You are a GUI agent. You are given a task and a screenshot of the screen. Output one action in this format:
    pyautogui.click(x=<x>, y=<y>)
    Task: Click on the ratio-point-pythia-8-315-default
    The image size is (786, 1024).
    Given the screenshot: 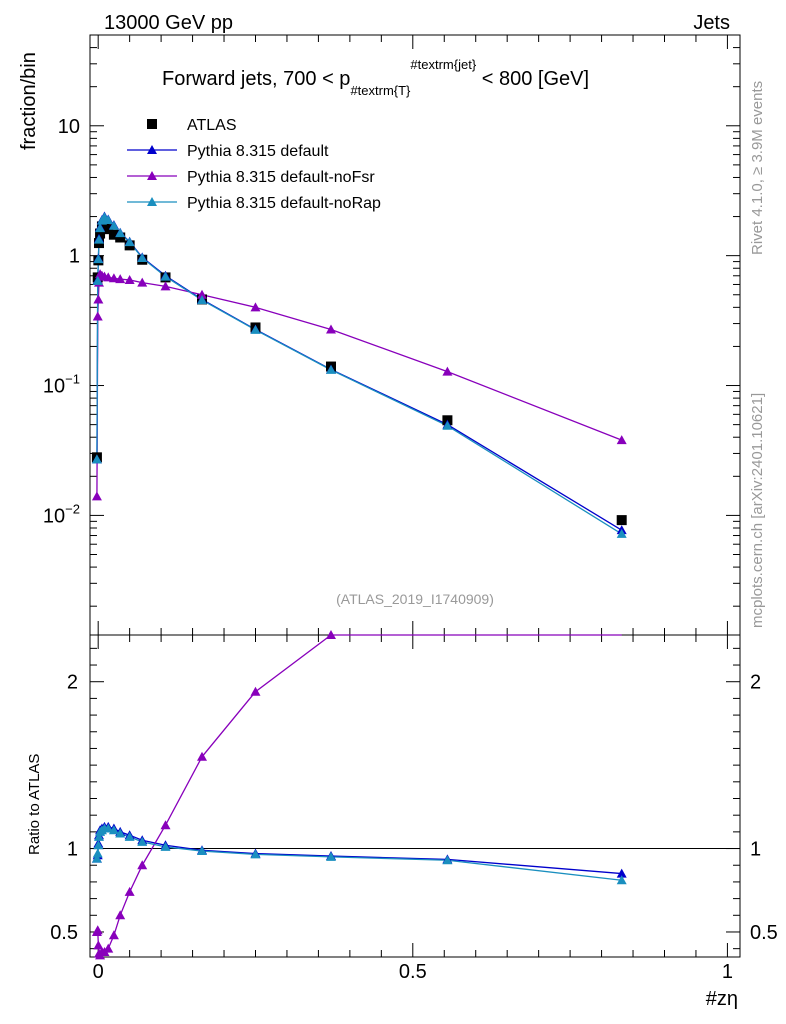 What is the action you would take?
    pyautogui.click(x=621, y=873)
    